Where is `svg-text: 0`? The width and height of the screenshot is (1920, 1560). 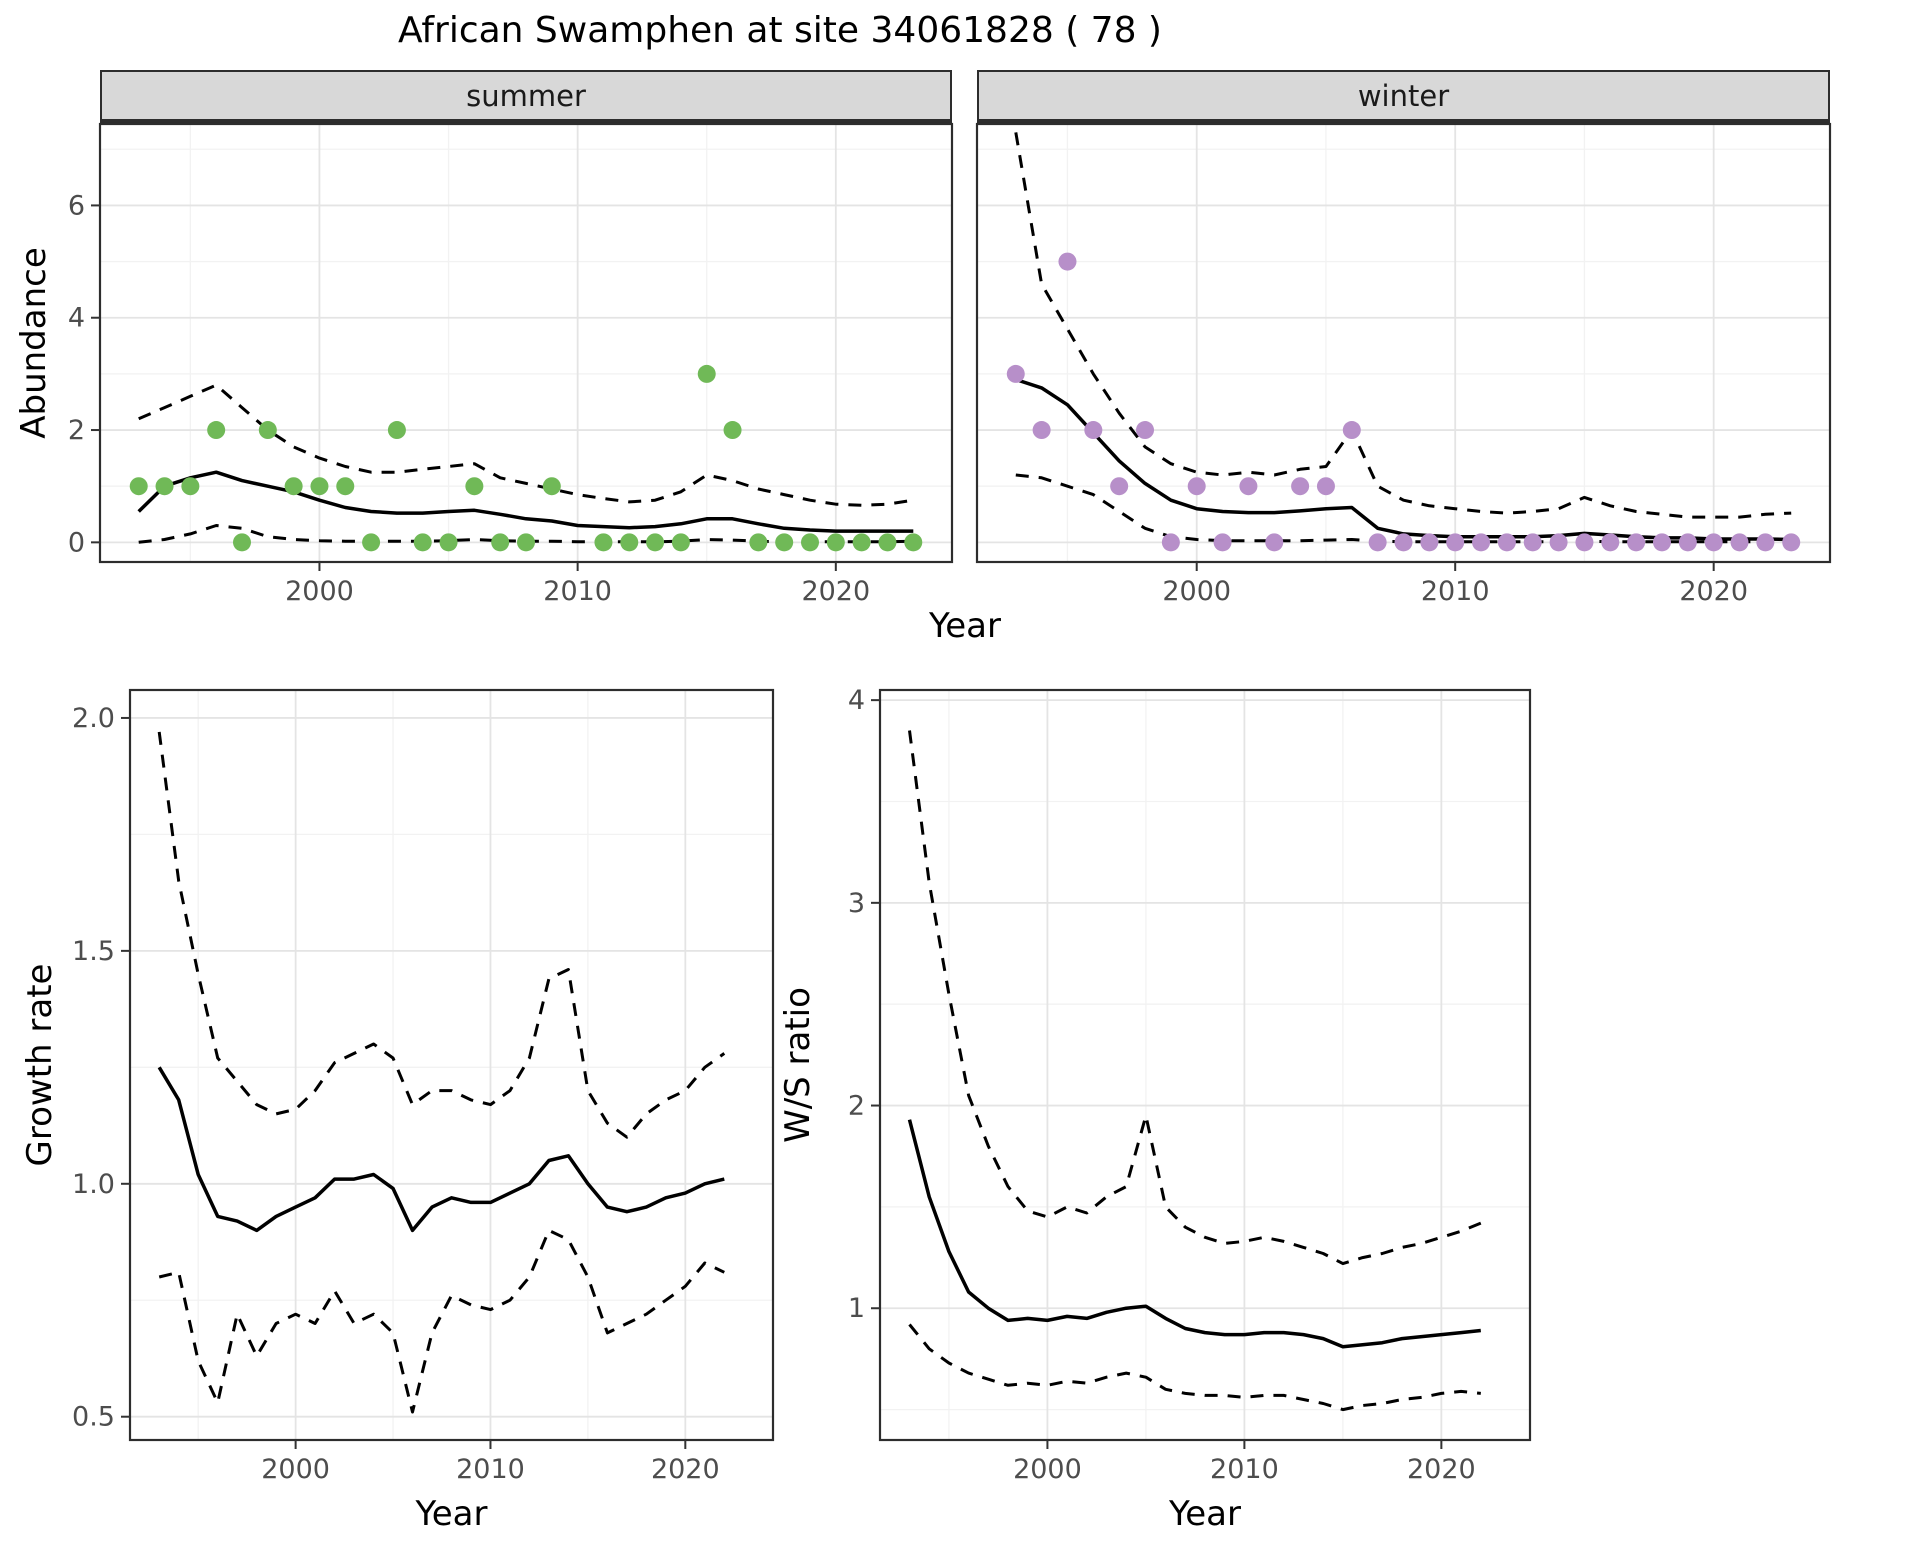 svg-text: 0 is located at coordinates (76, 542).